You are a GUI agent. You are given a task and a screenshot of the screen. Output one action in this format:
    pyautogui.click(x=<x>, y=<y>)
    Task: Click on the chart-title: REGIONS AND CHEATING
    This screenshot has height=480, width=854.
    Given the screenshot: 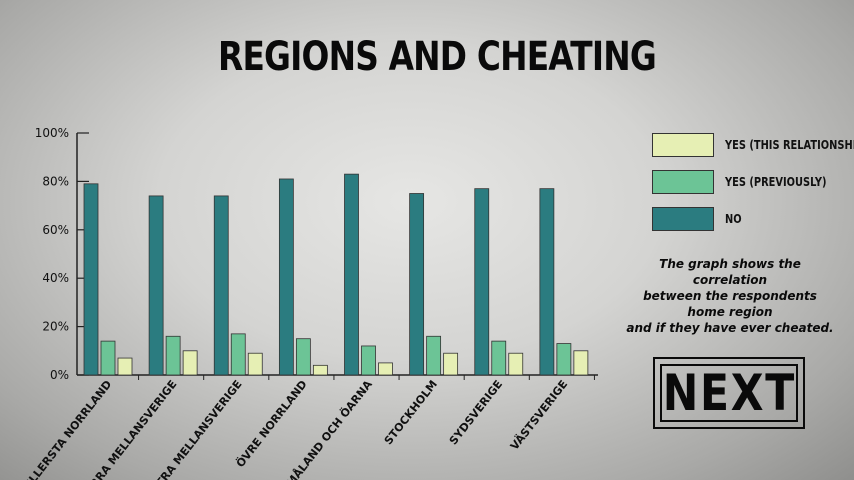 What is the action you would take?
    pyautogui.click(x=437, y=57)
    